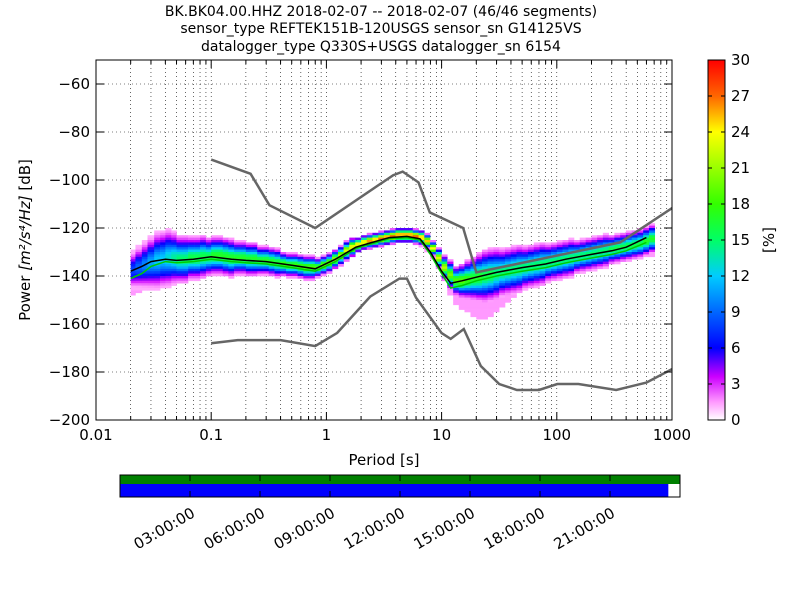  Describe the element at coordinates (304, 528) in the screenshot. I see `time-tick-label: 09:00:00` at that location.